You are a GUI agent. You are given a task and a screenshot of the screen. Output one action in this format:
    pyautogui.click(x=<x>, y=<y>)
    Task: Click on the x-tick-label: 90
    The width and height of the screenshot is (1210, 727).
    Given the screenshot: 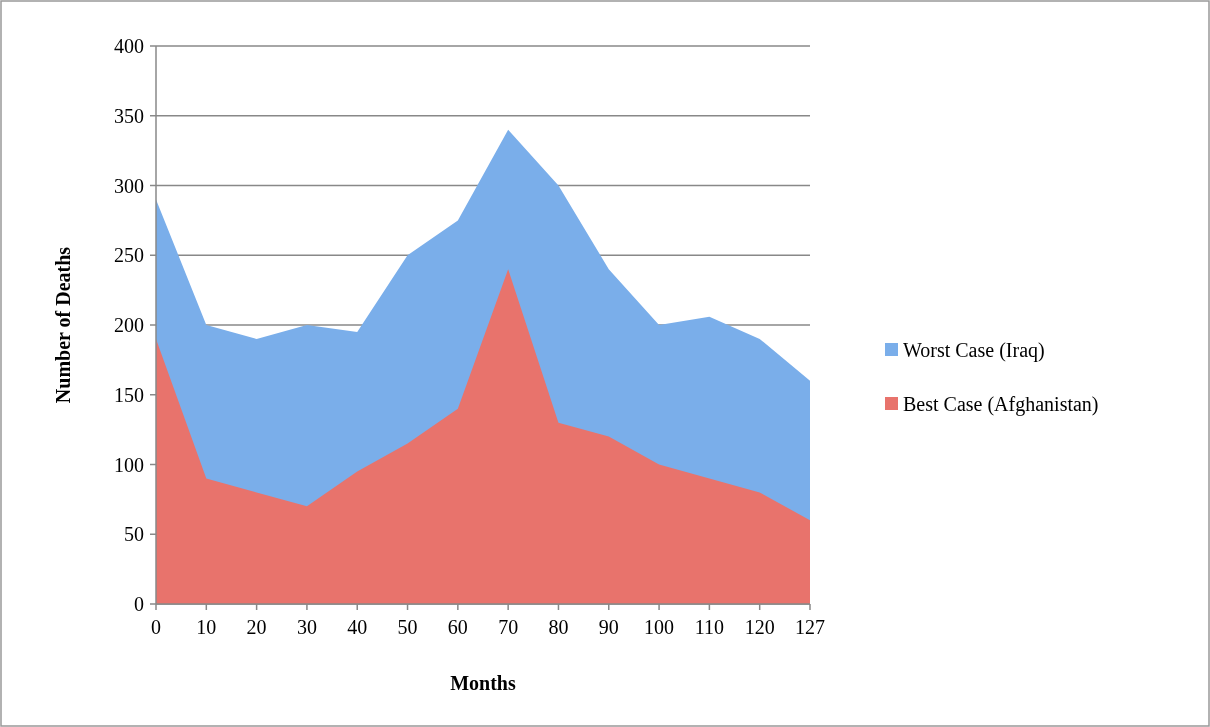 What is the action you would take?
    pyautogui.click(x=608, y=627)
    